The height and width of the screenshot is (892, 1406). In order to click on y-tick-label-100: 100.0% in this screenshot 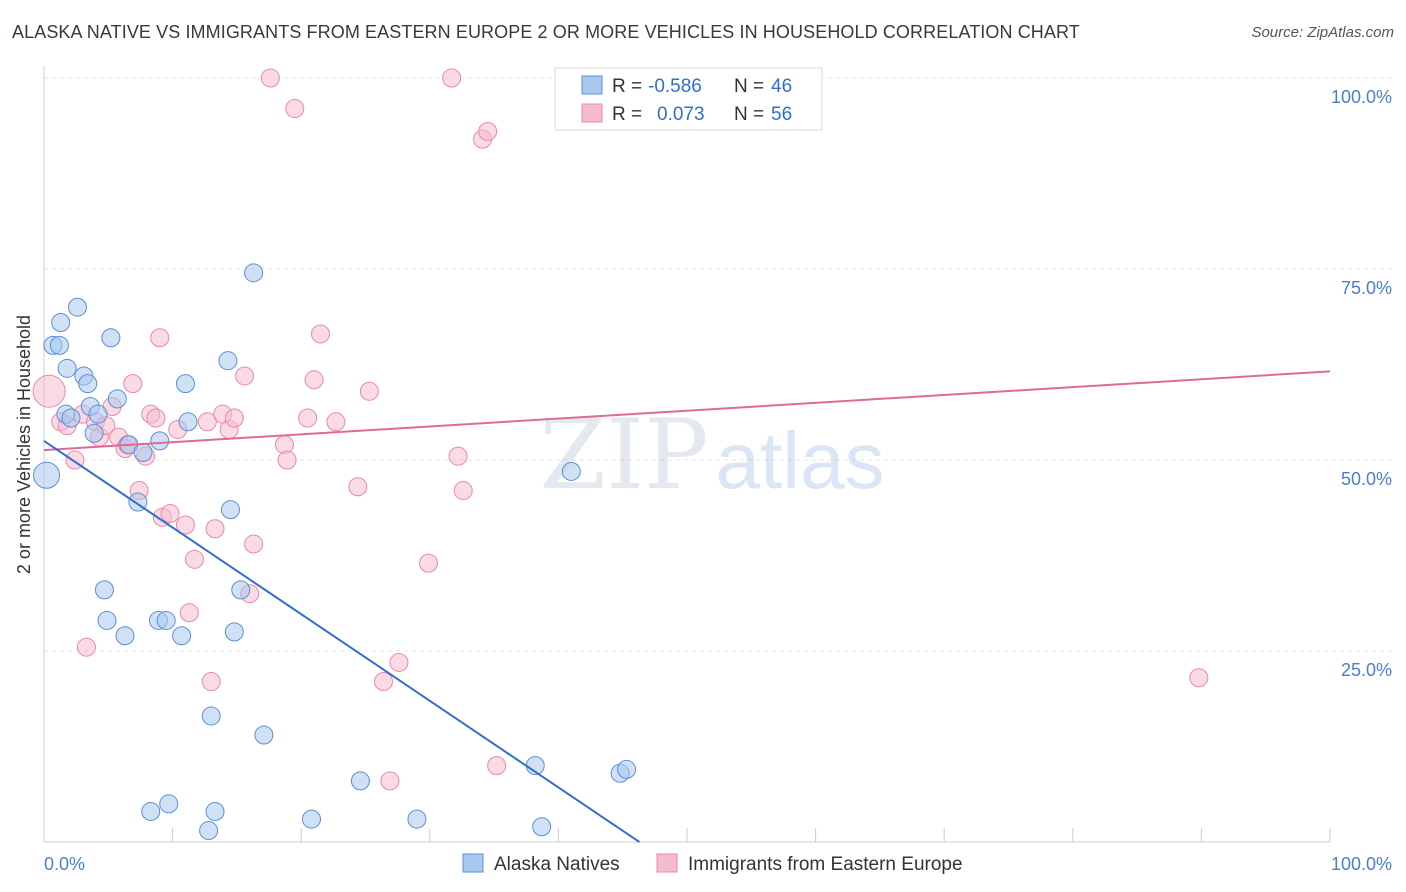, I will do `click(1361, 97)`.